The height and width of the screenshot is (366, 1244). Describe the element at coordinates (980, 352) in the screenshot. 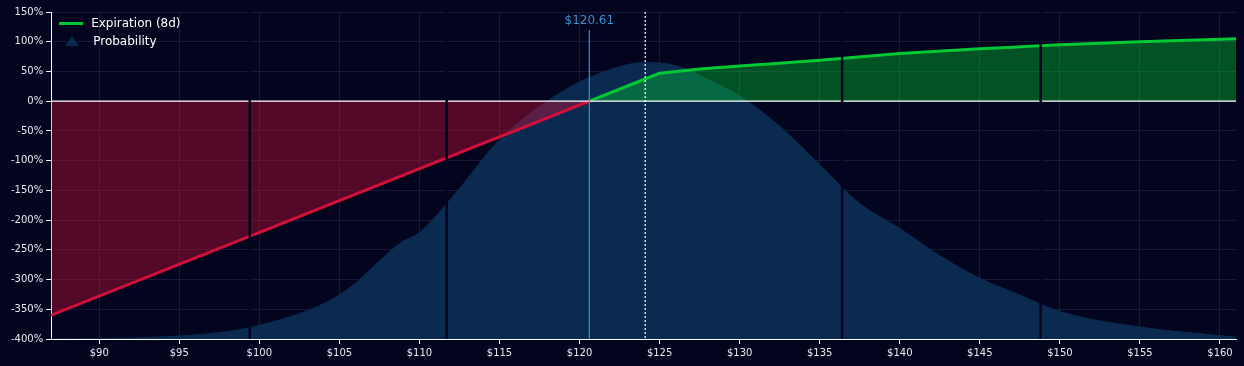

I see `x-tick-label: $145` at that location.